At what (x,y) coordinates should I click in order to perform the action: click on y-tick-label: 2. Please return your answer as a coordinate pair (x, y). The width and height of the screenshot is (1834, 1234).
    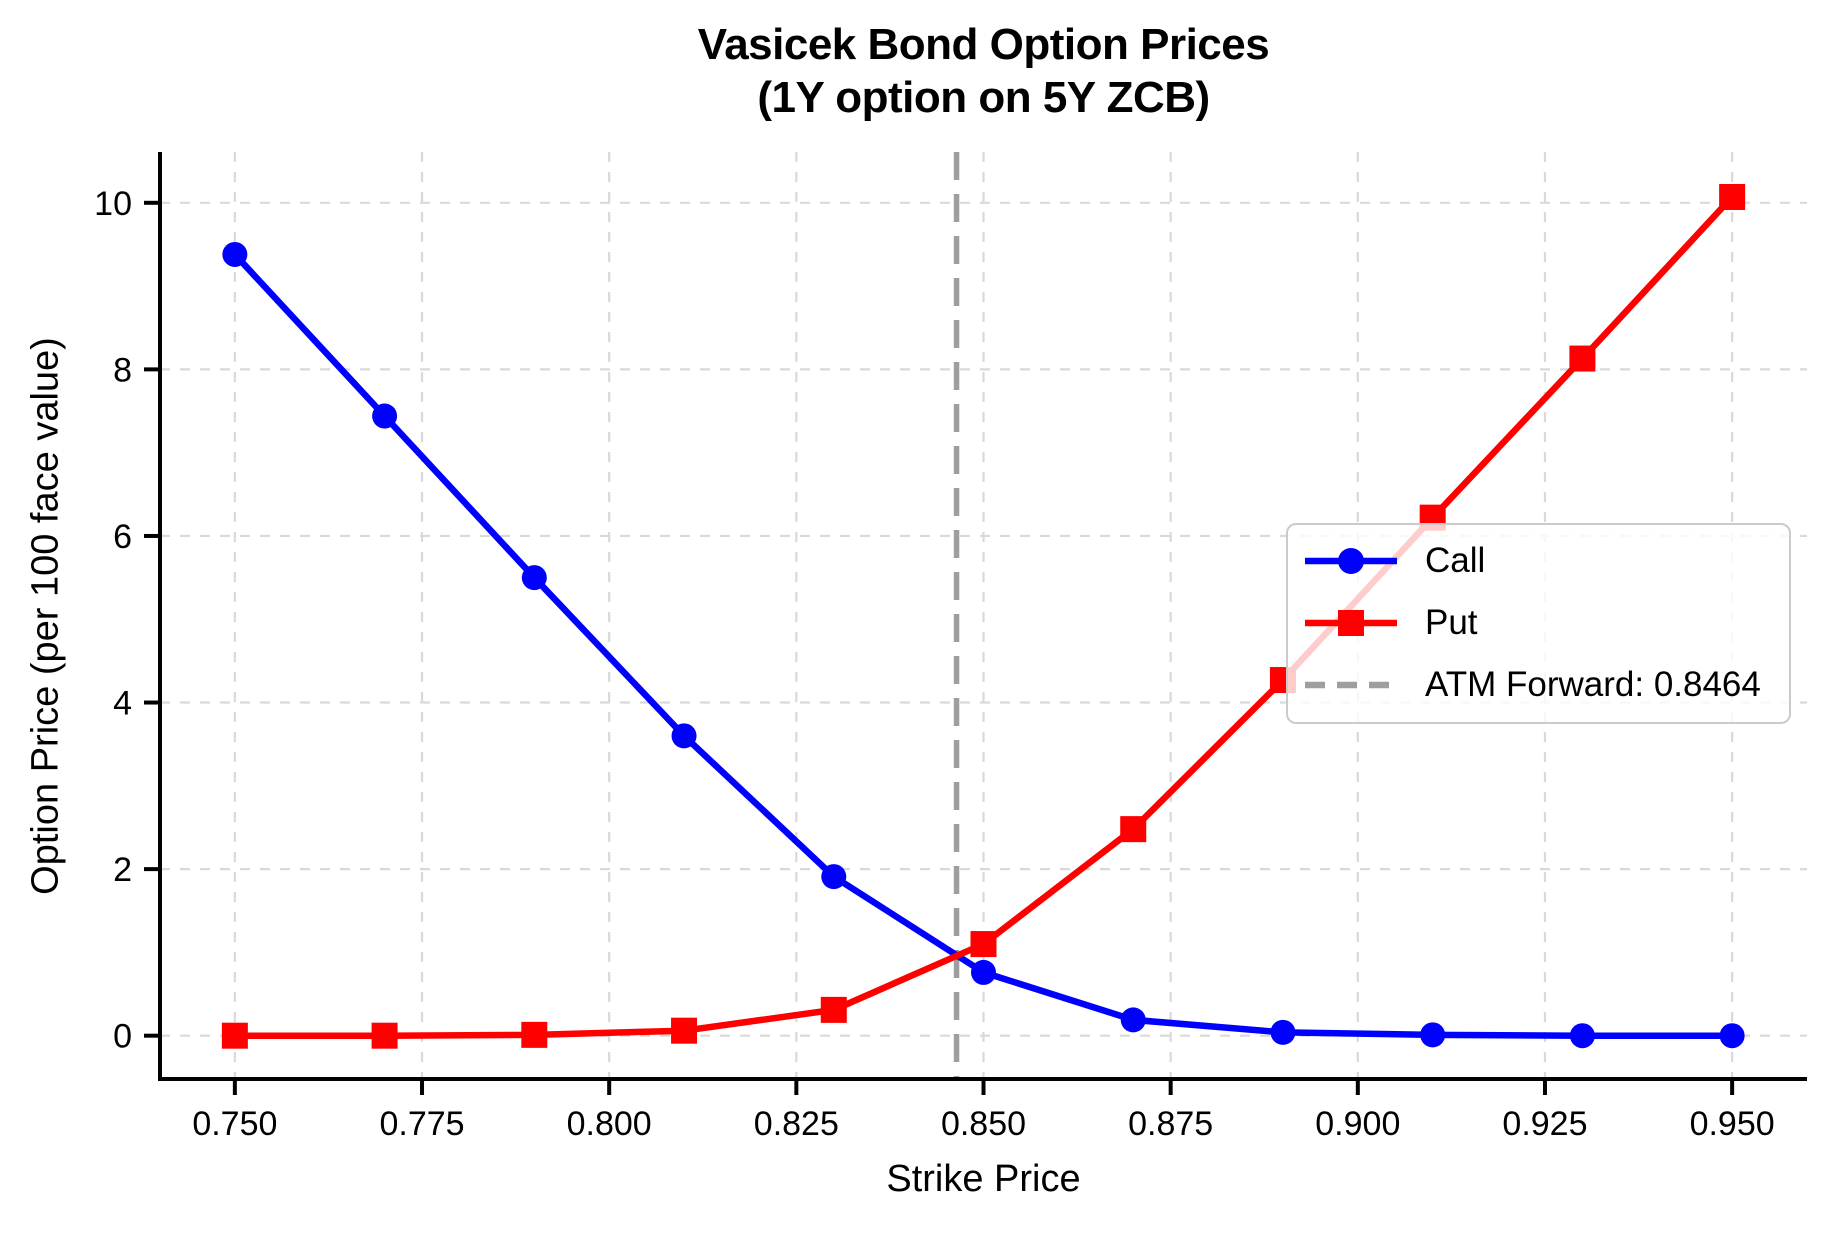
    Looking at the image, I should click on (122, 870).